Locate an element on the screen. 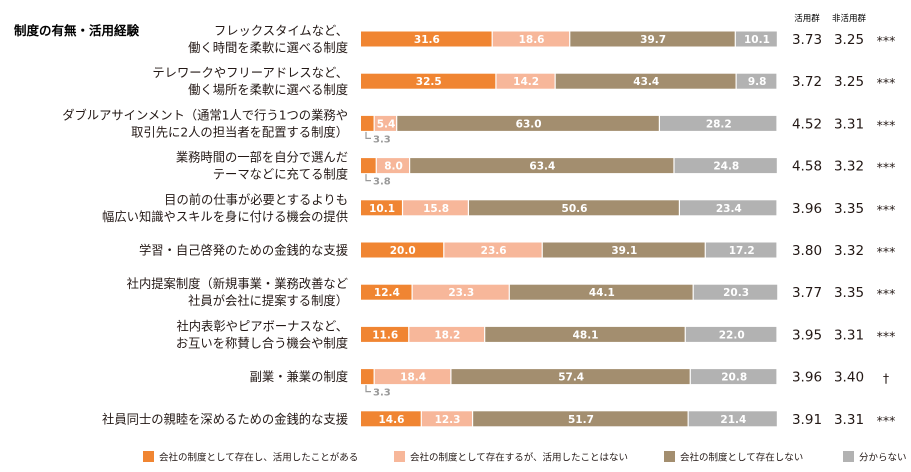 This screenshot has height=472, width=911. category-label-line: 副業・兼業の制度 is located at coordinates (299, 376).